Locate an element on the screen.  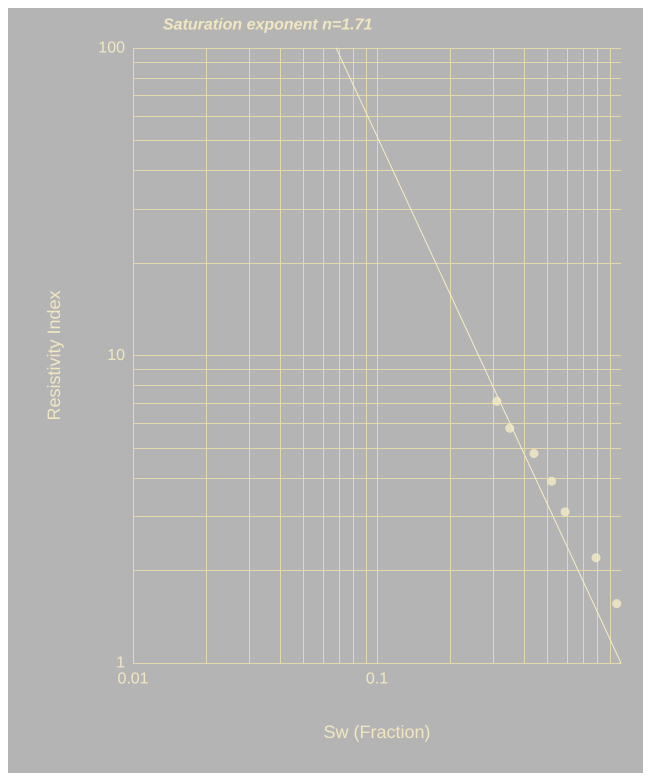
y-tick-label: 100 is located at coordinates (112, 48).